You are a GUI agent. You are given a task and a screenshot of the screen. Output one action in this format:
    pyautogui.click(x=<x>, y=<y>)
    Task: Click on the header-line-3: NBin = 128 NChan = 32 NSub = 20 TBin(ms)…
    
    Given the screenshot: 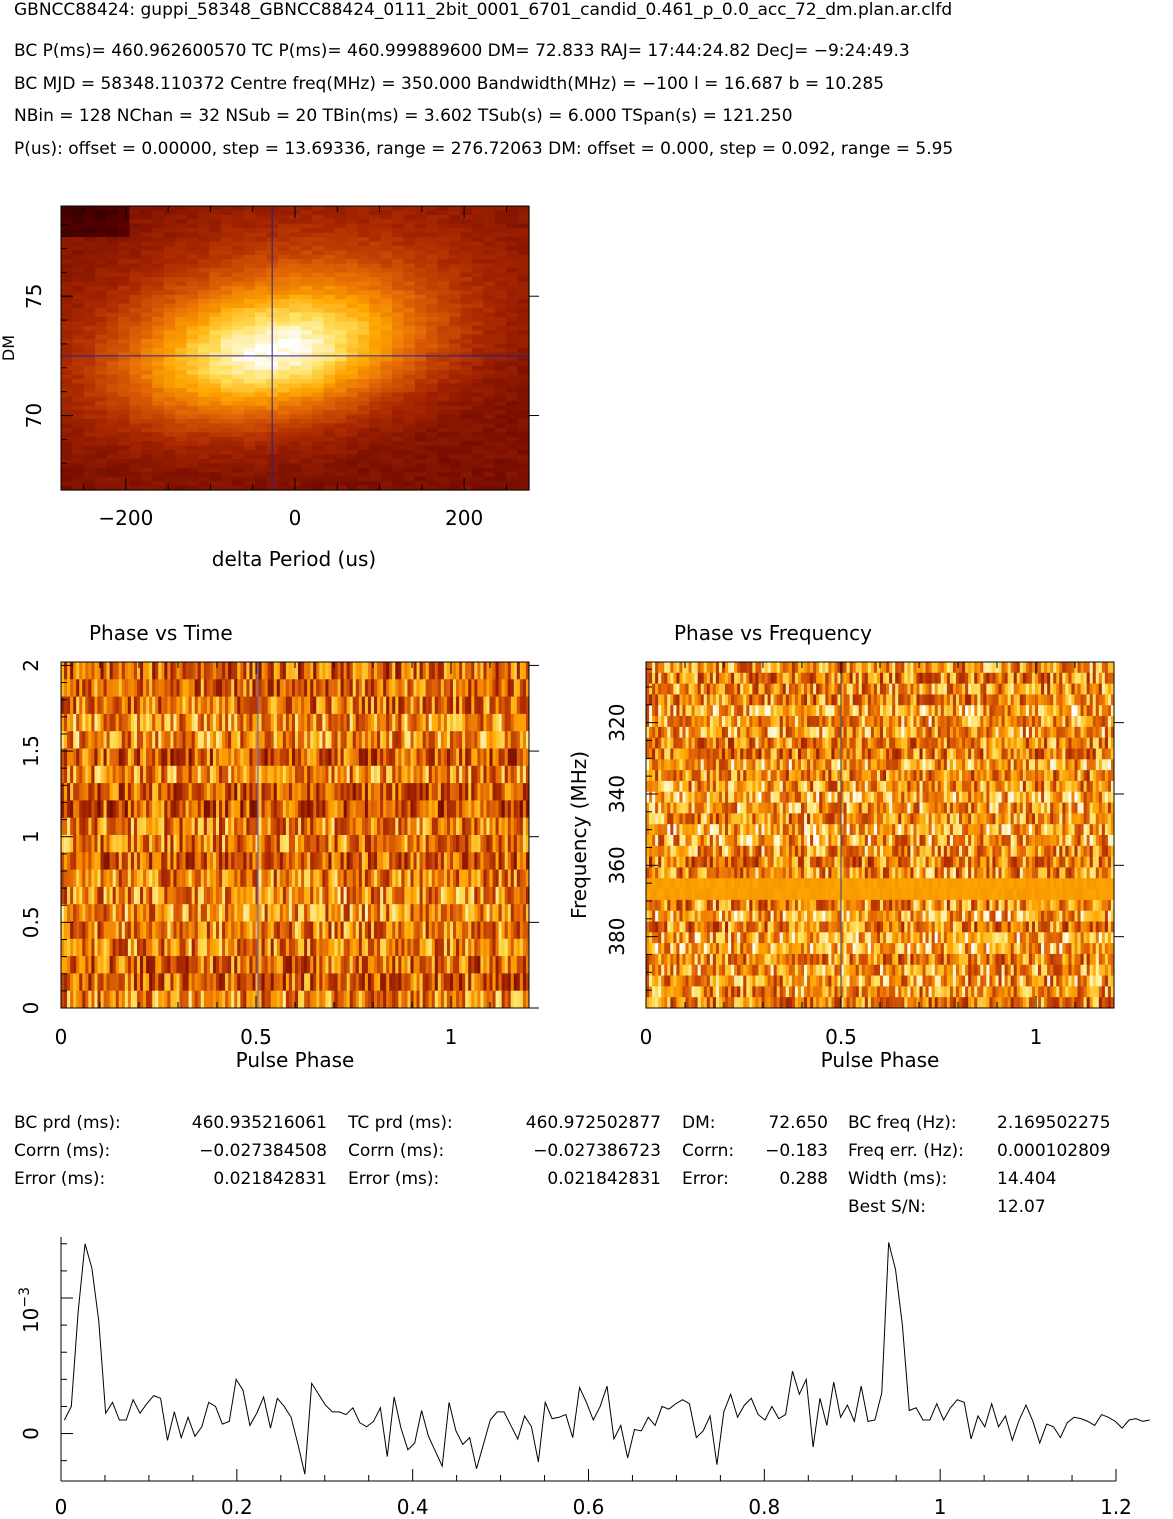 What is the action you would take?
    pyautogui.click(x=403, y=116)
    